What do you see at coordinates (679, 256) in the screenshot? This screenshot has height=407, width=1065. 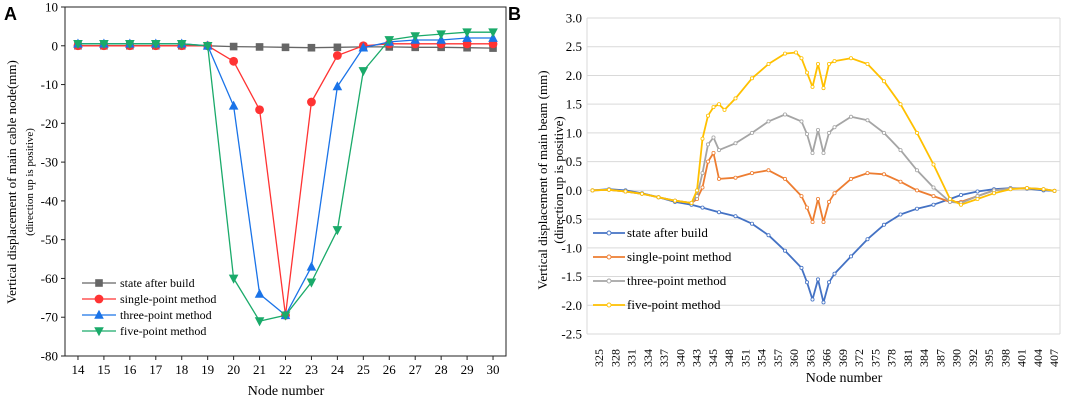 I see `panel-b-legend-label: single-point method` at bounding box center [679, 256].